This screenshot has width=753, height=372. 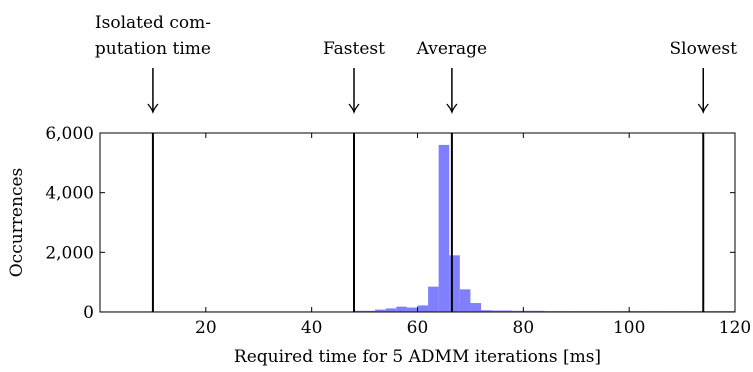 What do you see at coordinates (153, 23) in the screenshot?
I see `marker-label: Isolated com-` at bounding box center [153, 23].